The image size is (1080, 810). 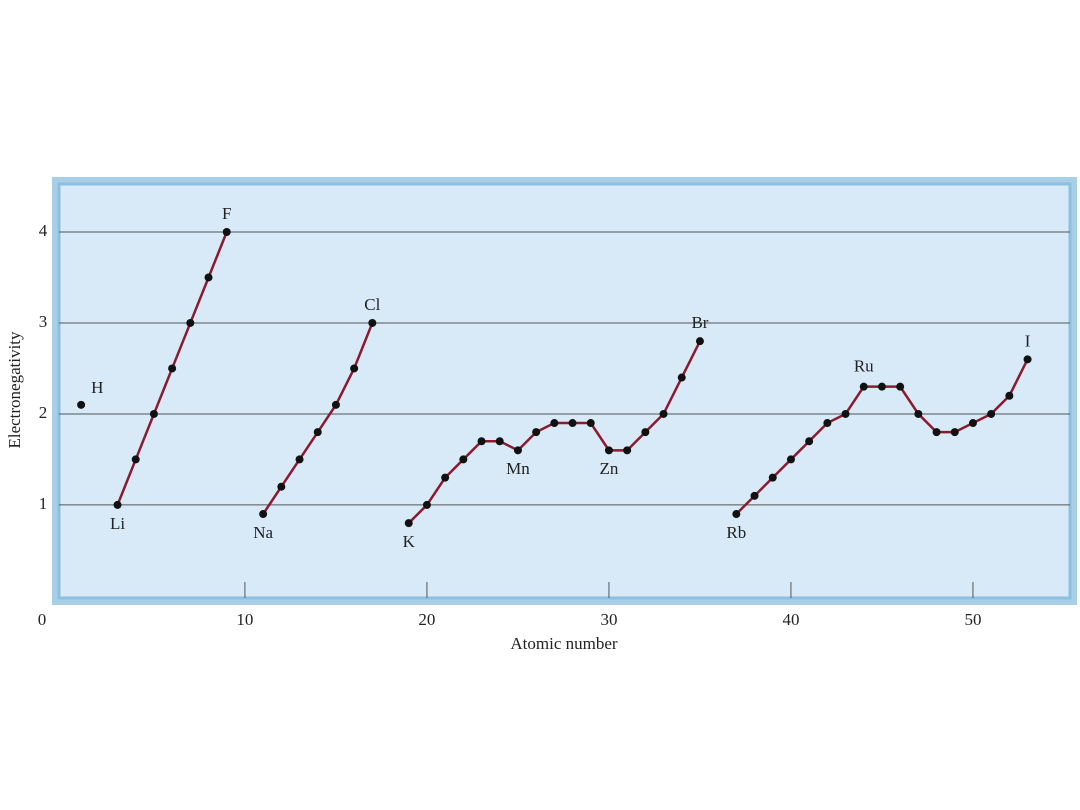 I want to click on point-label: Rb, so click(x=736, y=532).